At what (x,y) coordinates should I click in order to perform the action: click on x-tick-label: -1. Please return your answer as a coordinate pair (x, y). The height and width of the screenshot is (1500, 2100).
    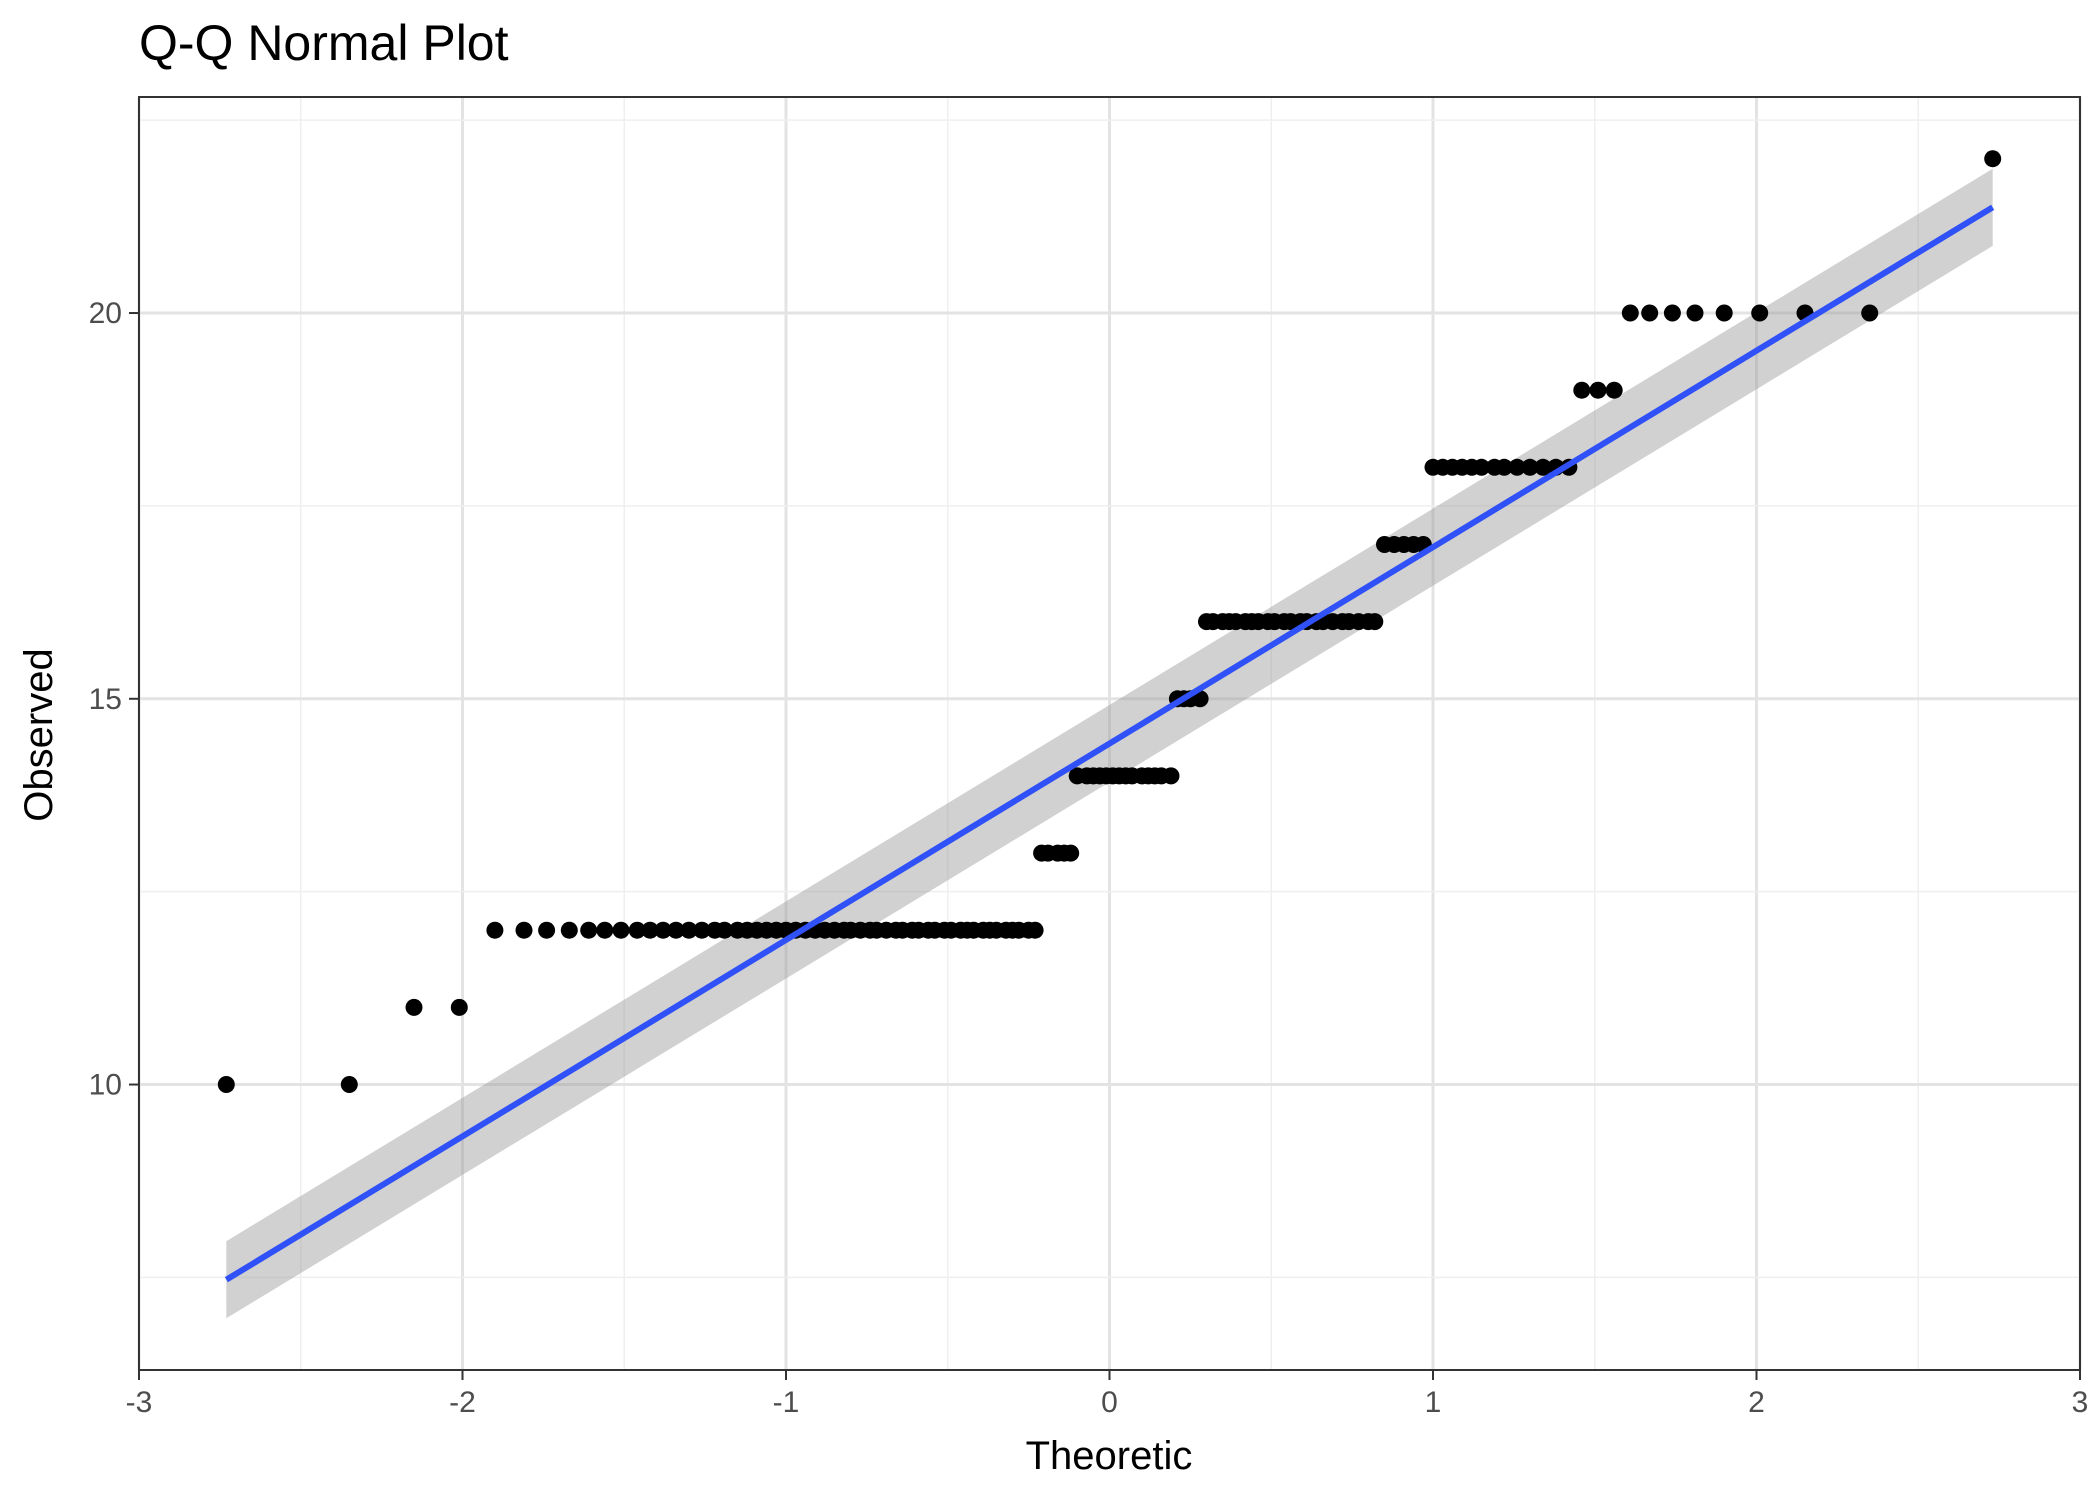
    Looking at the image, I should click on (786, 1402).